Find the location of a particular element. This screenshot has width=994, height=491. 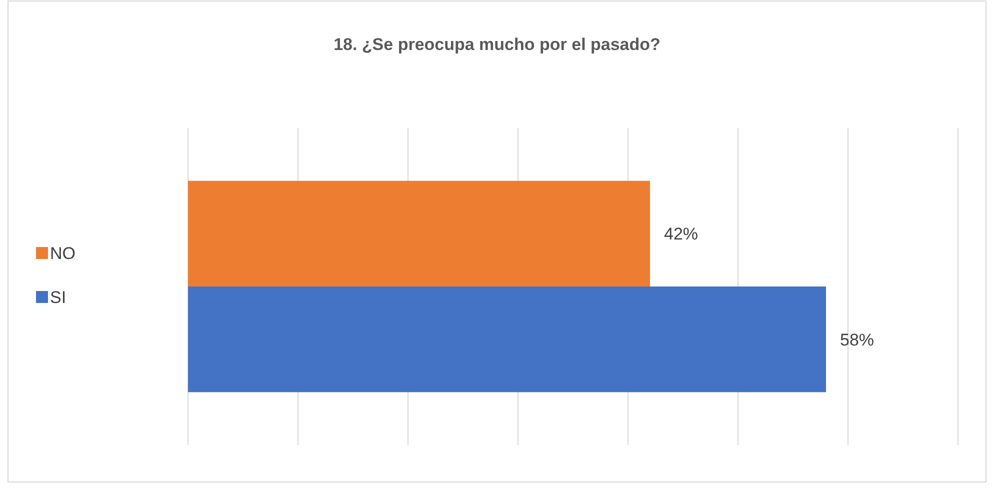

data-label: 42% is located at coordinates (681, 234).